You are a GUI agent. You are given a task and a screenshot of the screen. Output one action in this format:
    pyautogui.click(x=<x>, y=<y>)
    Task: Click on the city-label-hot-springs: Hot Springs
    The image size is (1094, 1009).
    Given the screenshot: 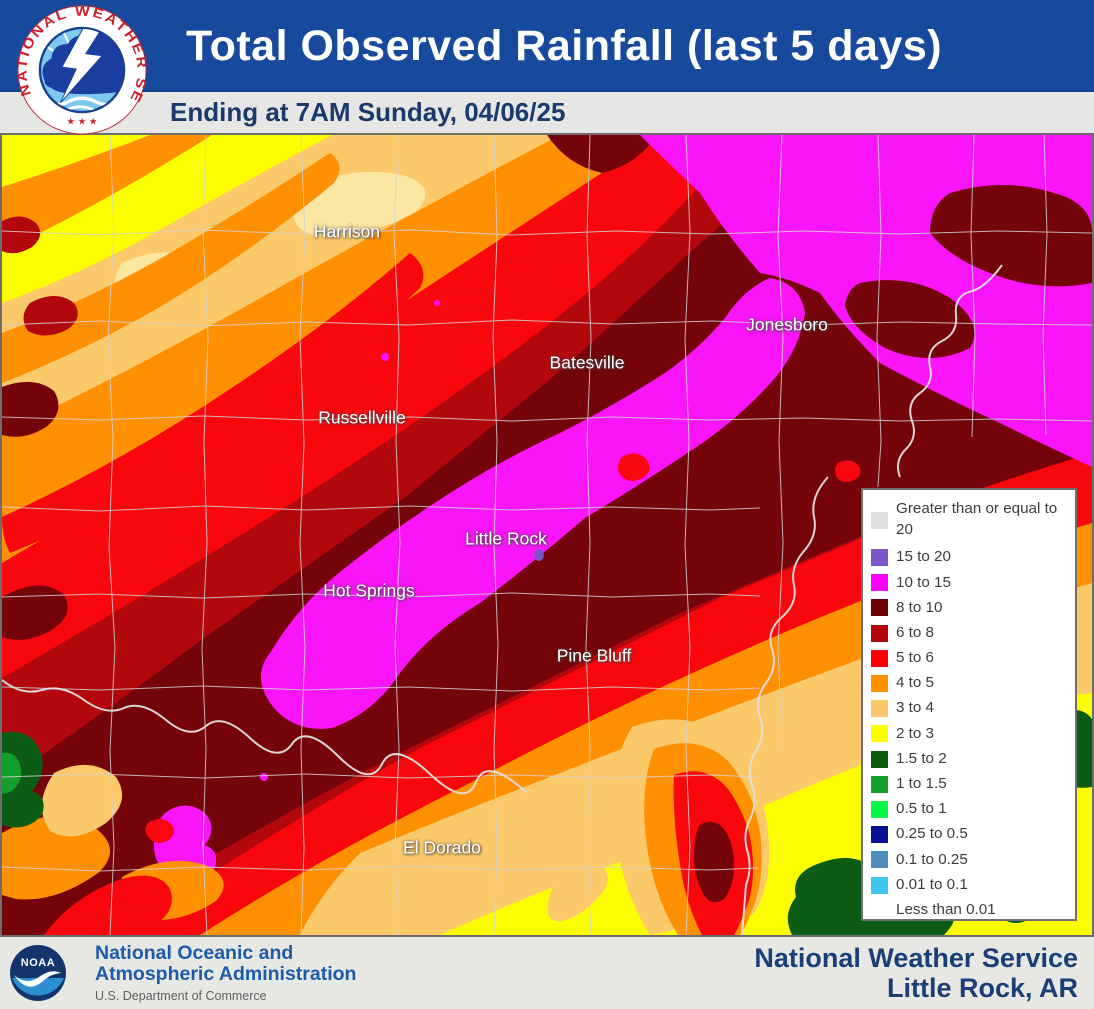 What is the action you would take?
    pyautogui.click(x=369, y=590)
    